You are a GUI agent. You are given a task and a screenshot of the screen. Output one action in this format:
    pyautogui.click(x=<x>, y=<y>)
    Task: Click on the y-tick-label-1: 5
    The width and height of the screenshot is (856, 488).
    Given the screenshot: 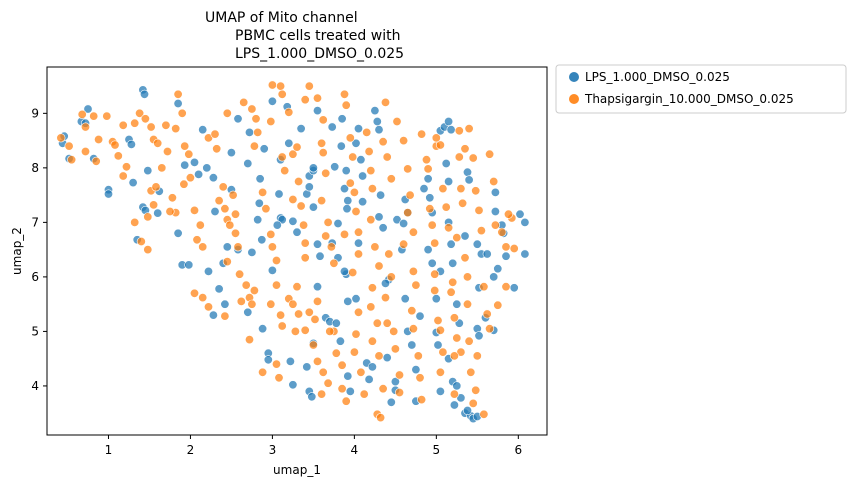 What is the action you would take?
    pyautogui.click(x=35, y=331)
    